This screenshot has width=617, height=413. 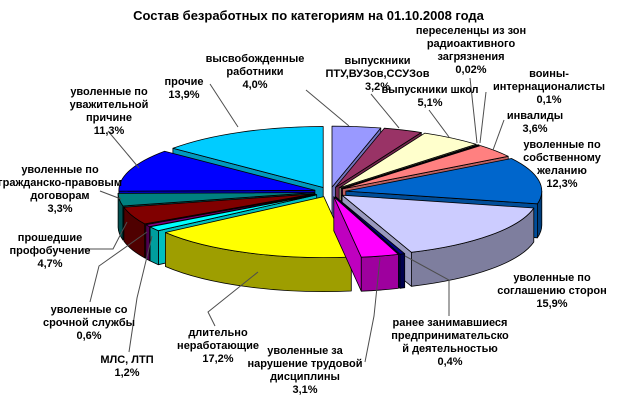 What do you see at coordinates (535, 116) in the screenshot?
I see `slice-label-name: инвалиды` at bounding box center [535, 116].